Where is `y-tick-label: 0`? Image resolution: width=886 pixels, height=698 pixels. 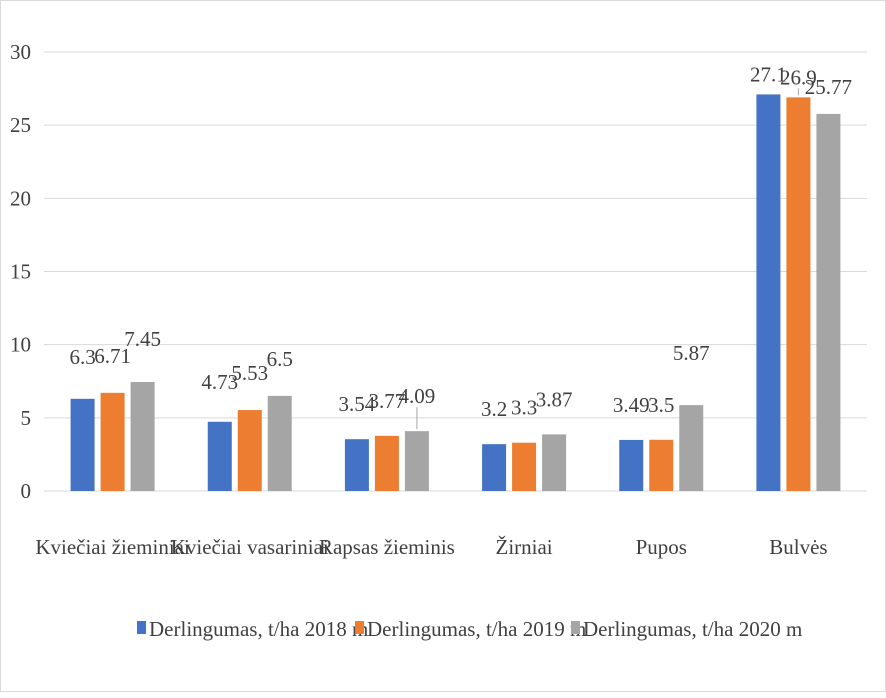
y-tick-label: 0 is located at coordinates (26, 491).